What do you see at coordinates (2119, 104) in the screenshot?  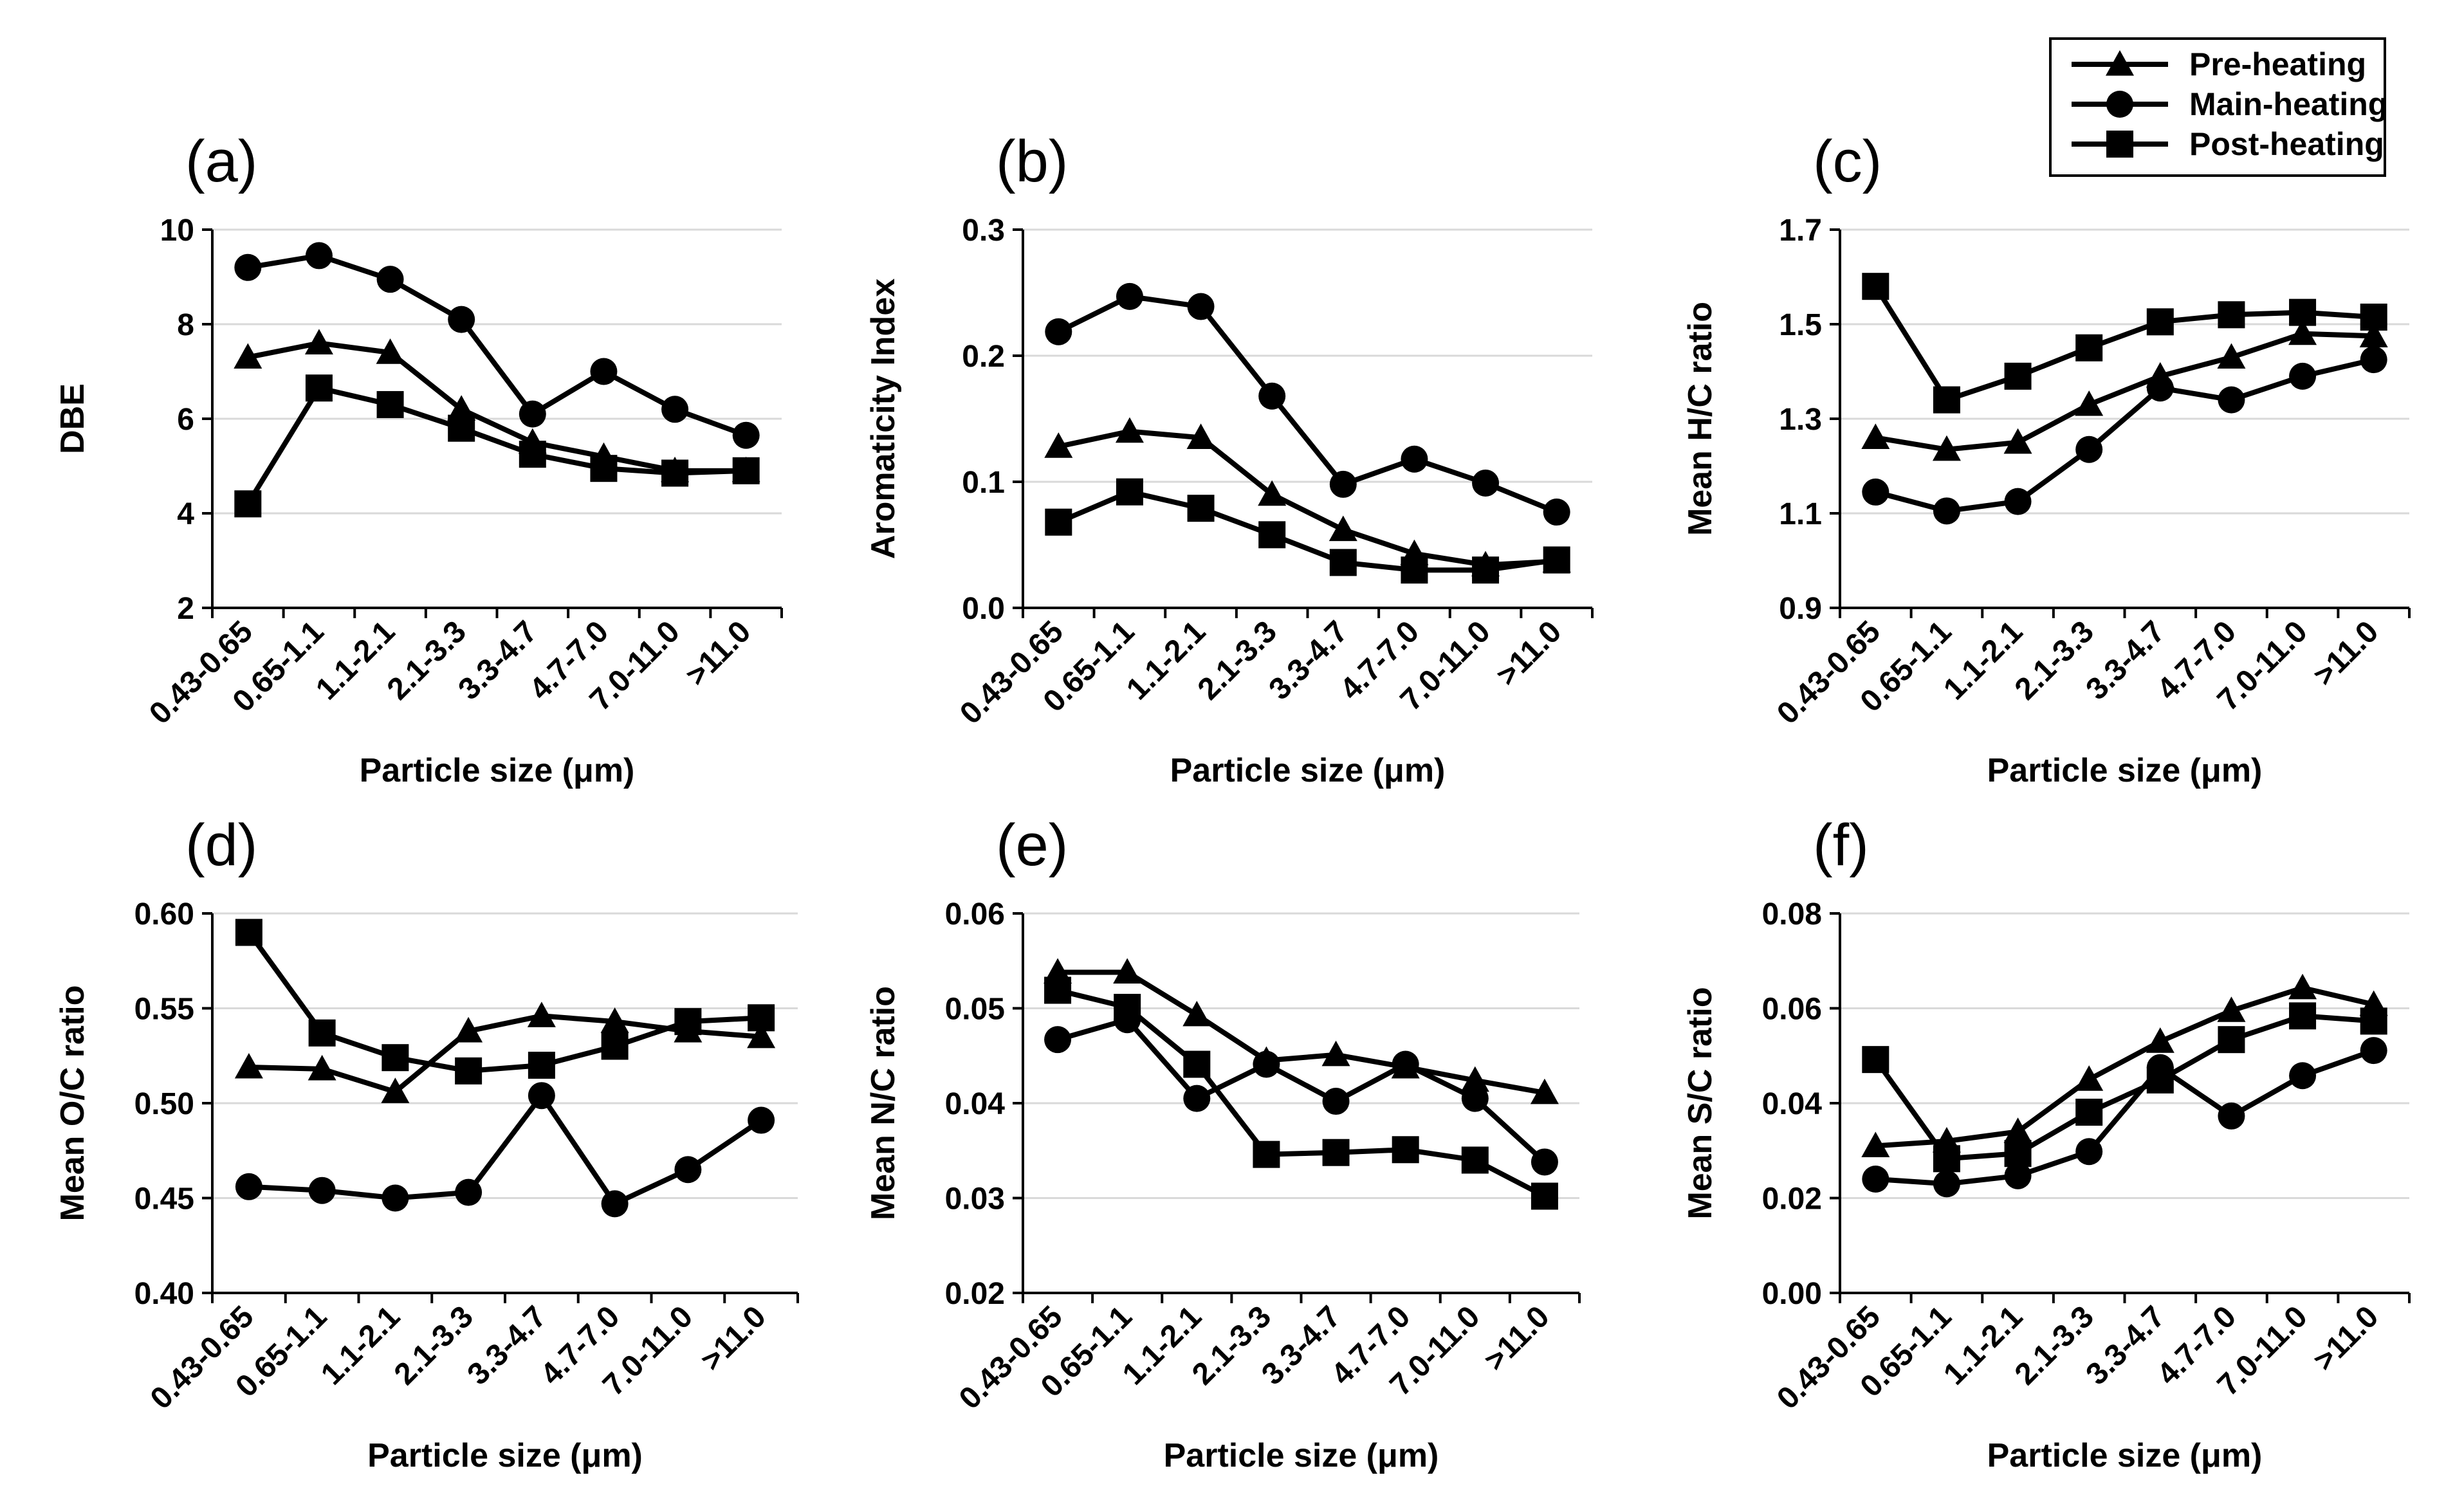 I see `legend-marker-main-heating` at bounding box center [2119, 104].